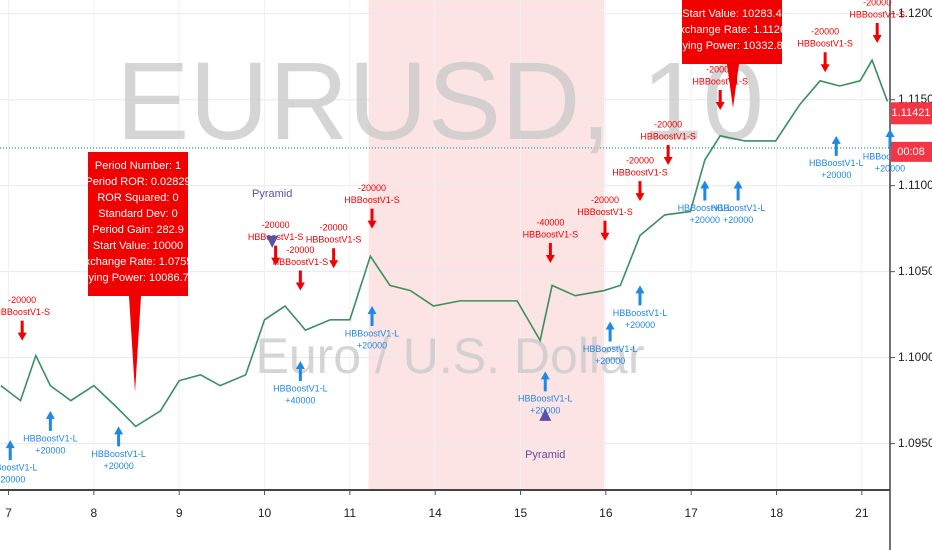  What do you see at coordinates (777, 513) in the screenshot?
I see `x-tick-label: 18` at bounding box center [777, 513].